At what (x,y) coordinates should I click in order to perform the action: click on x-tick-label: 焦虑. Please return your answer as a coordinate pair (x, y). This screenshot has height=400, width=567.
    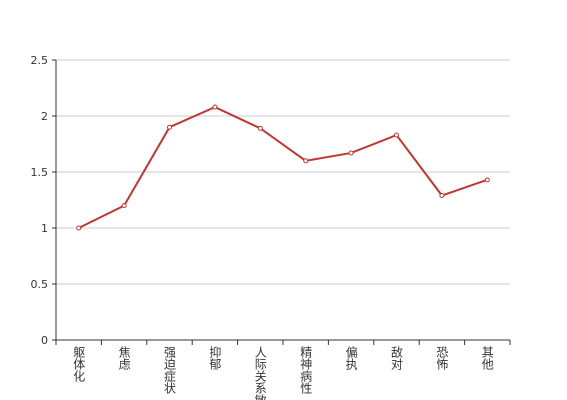
    Looking at the image, I should click on (124, 358).